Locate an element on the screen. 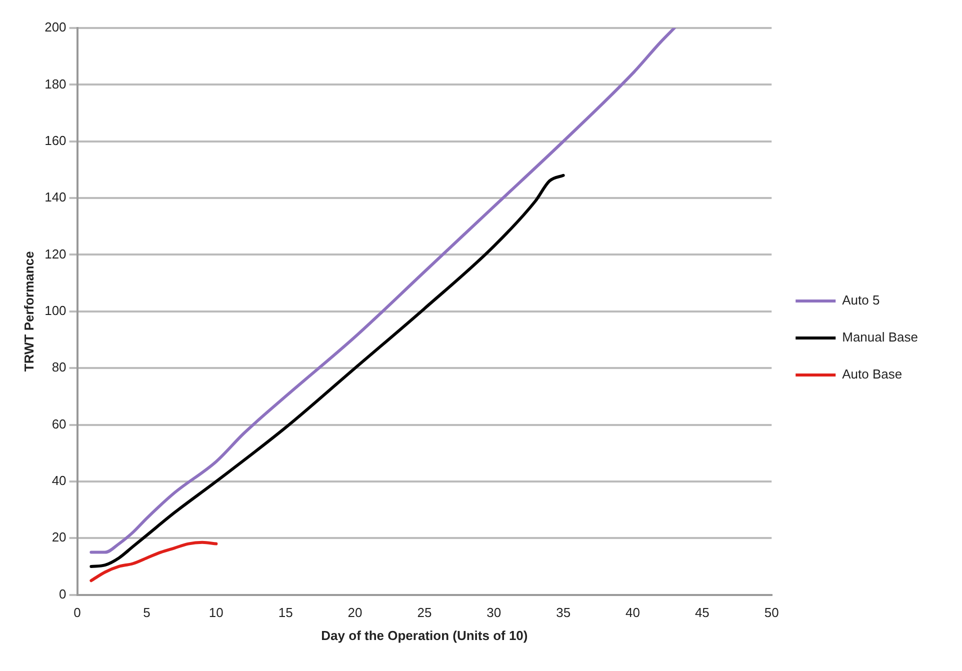  x-tick-label: 20 is located at coordinates (355, 612).